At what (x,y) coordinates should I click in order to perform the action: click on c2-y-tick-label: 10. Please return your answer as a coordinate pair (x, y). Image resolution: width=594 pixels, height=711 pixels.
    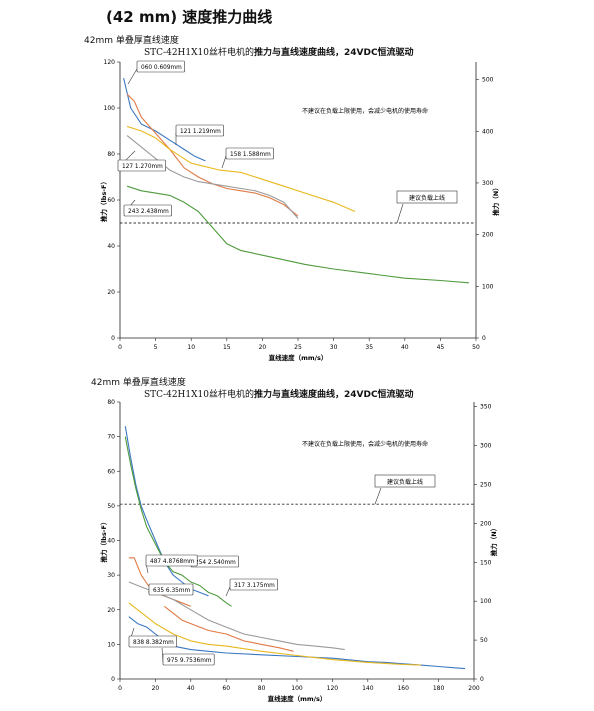
    Looking at the image, I should click on (111, 644).